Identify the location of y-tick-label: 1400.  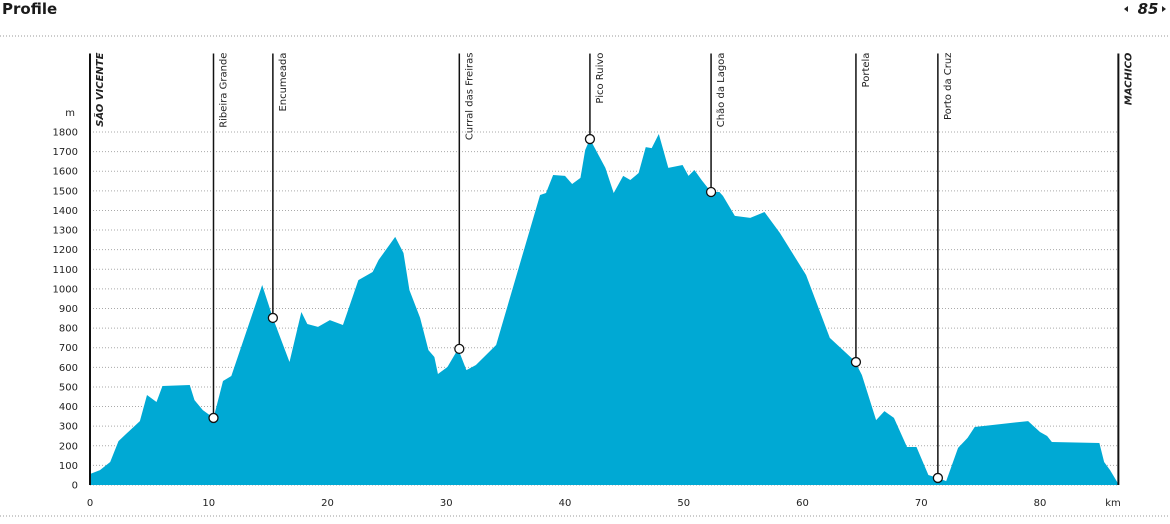
(65, 211).